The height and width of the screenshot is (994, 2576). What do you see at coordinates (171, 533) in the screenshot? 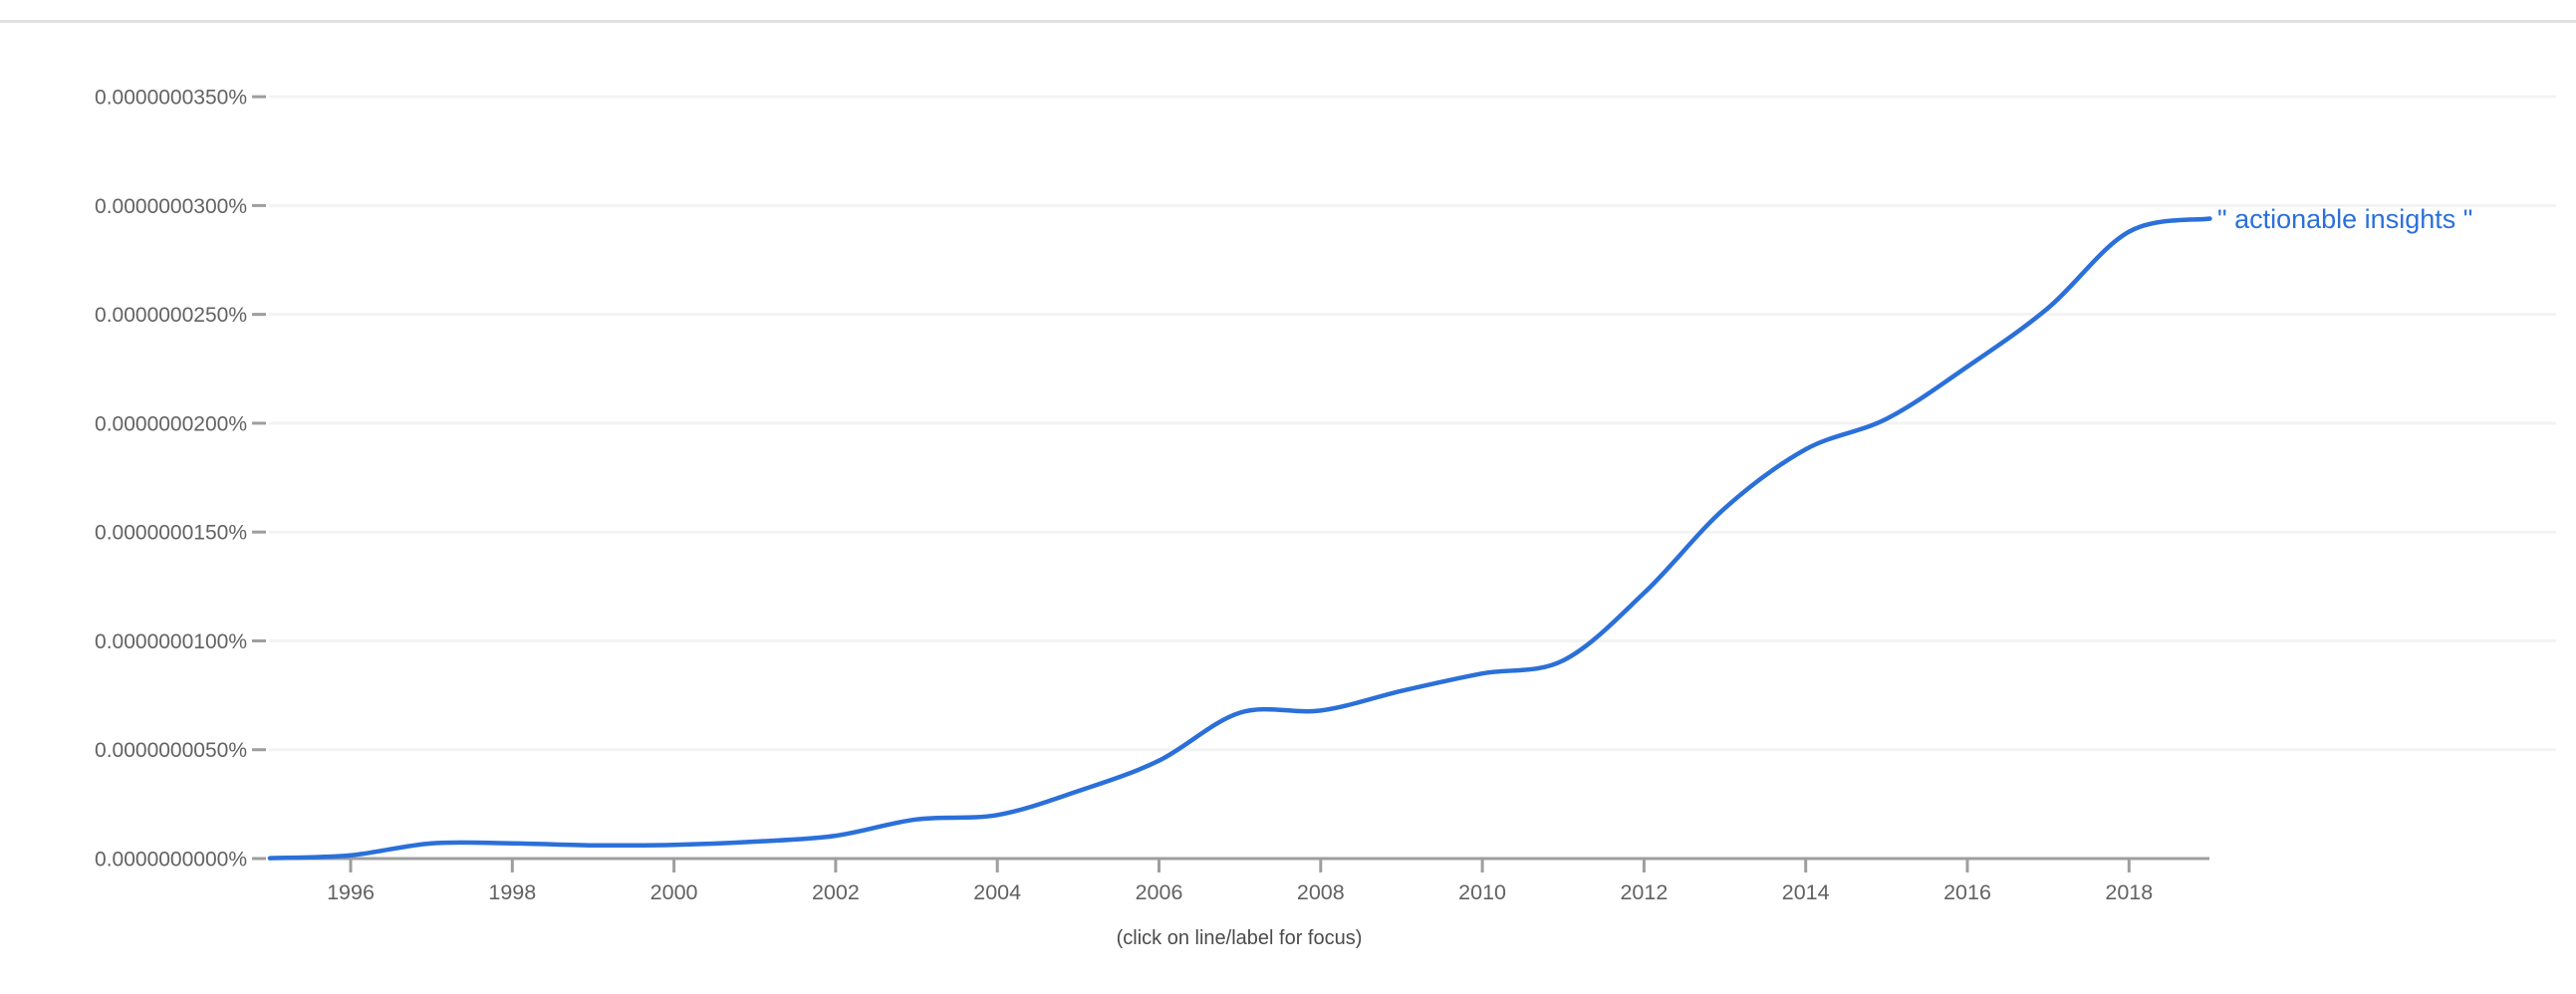
I see `y-axis-tick-label: 0.0000000150%` at bounding box center [171, 533].